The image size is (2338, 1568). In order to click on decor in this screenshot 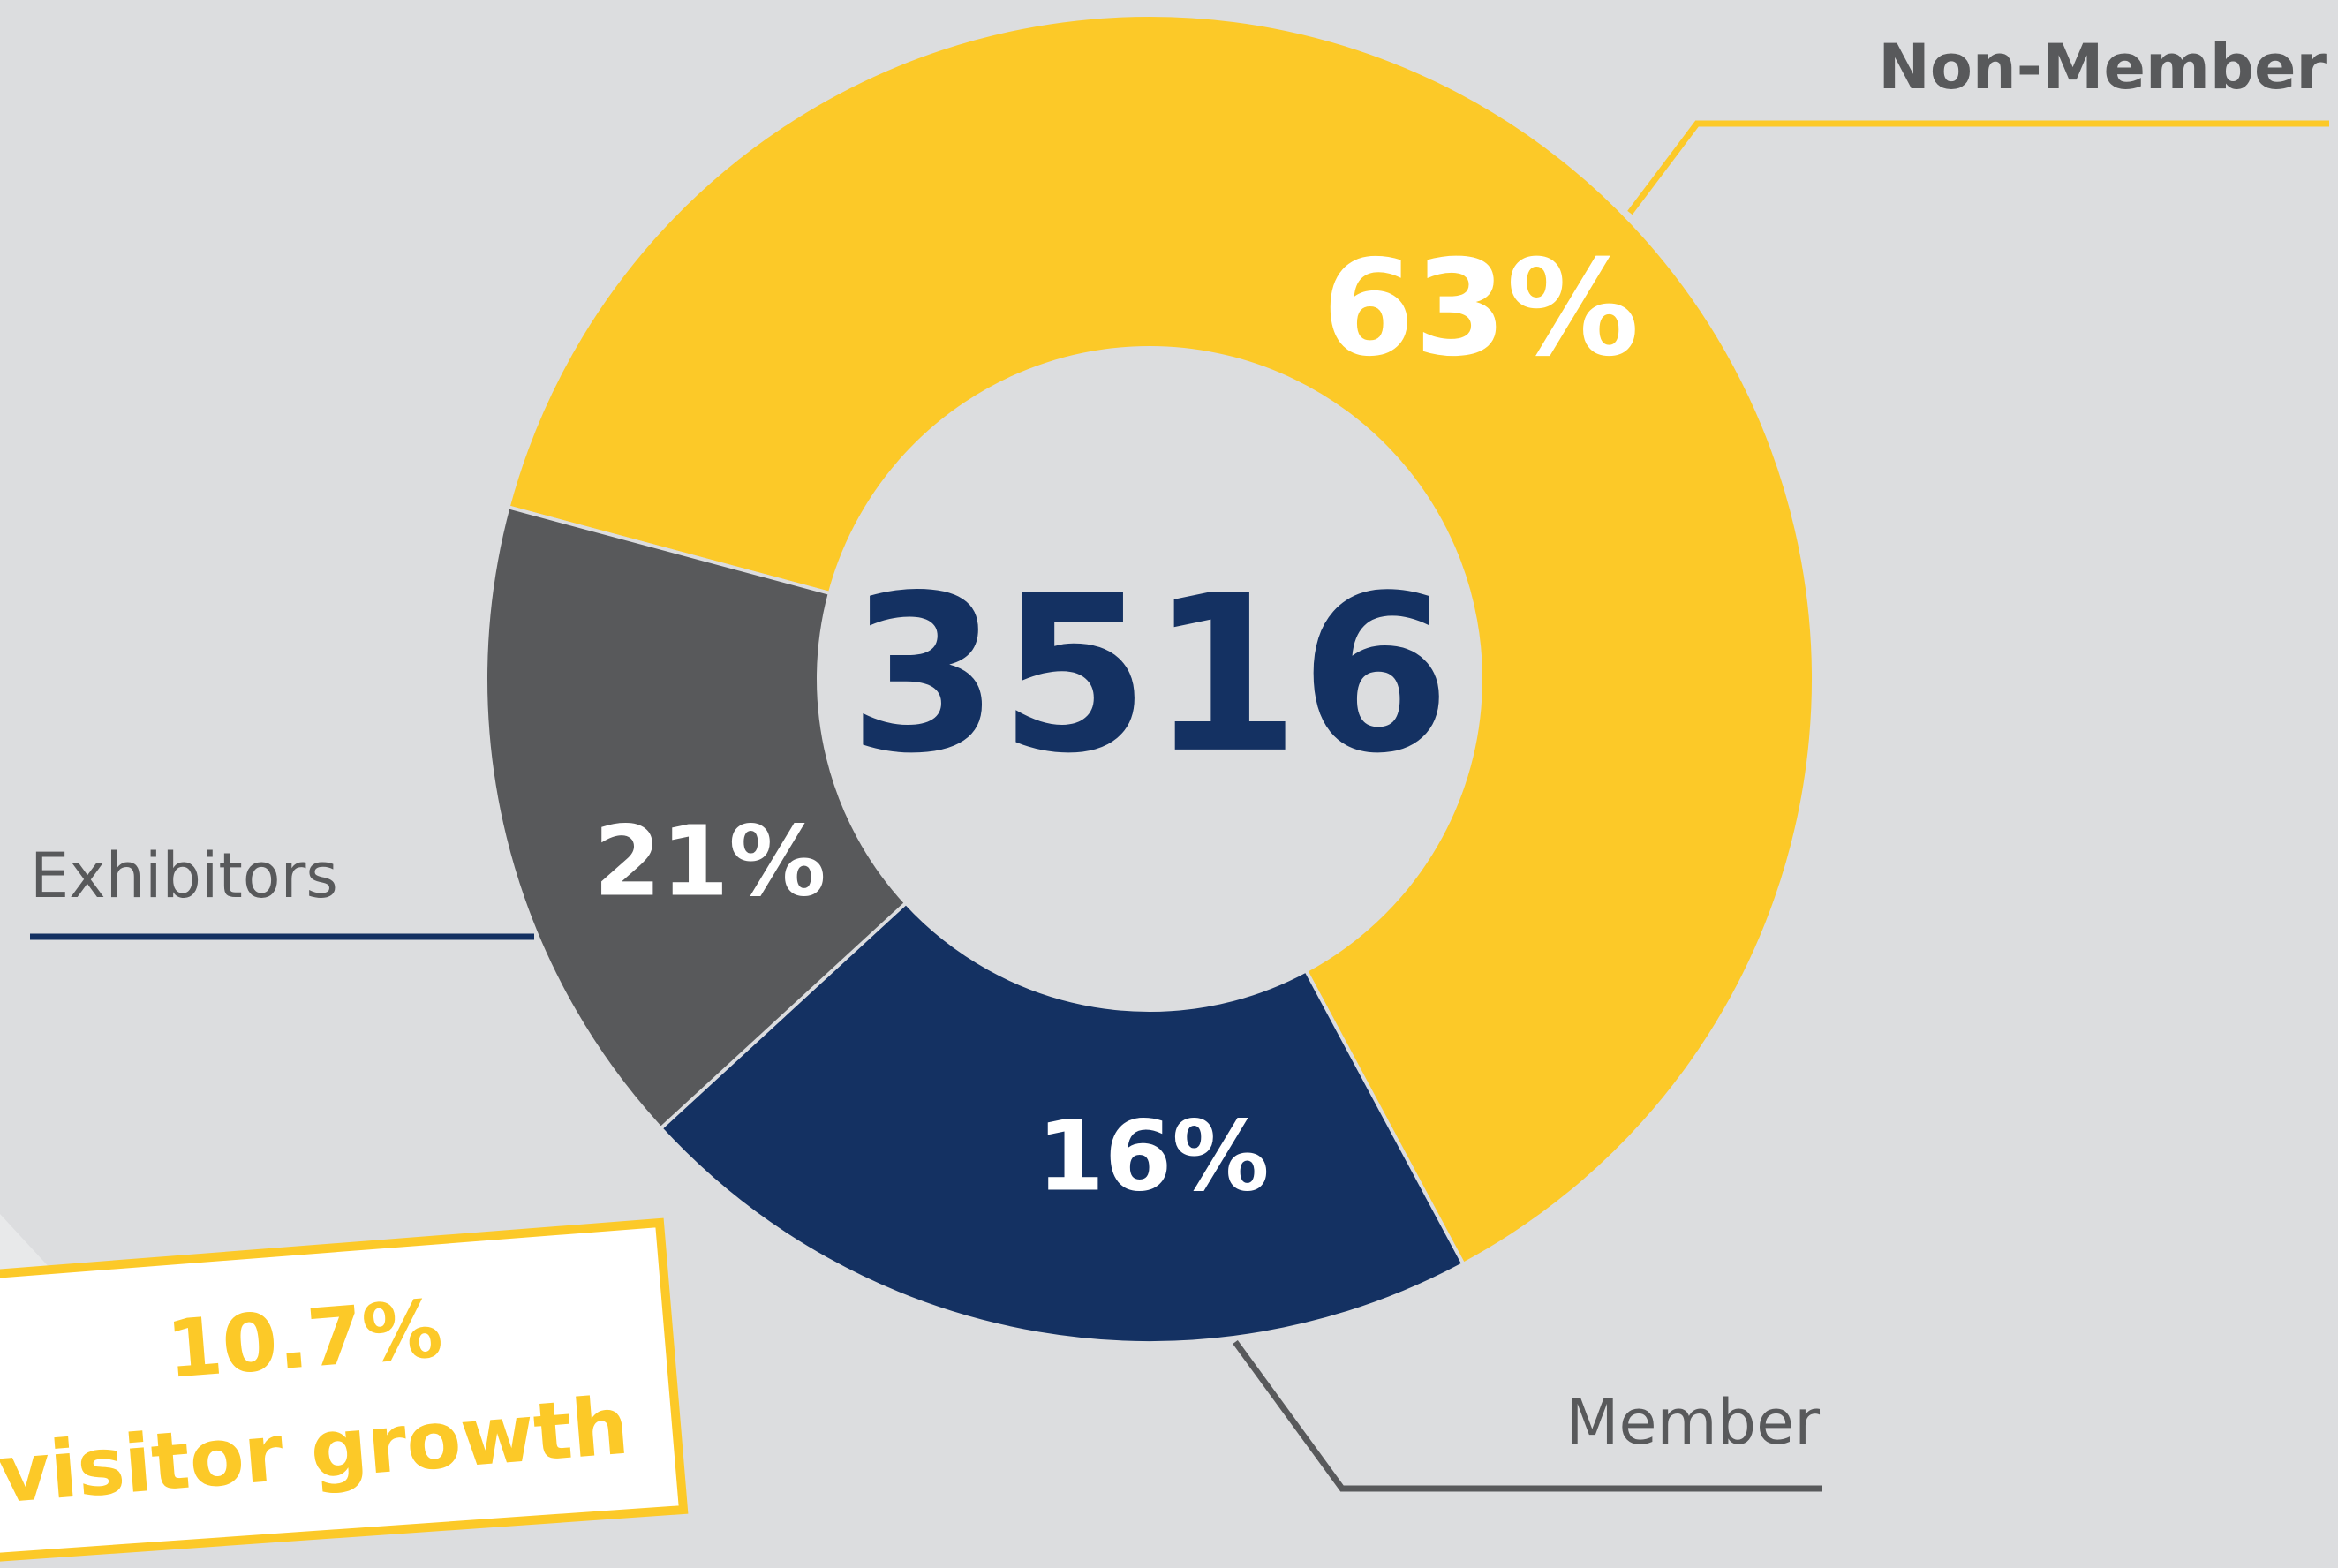, I will do `click(26, 1244)`.